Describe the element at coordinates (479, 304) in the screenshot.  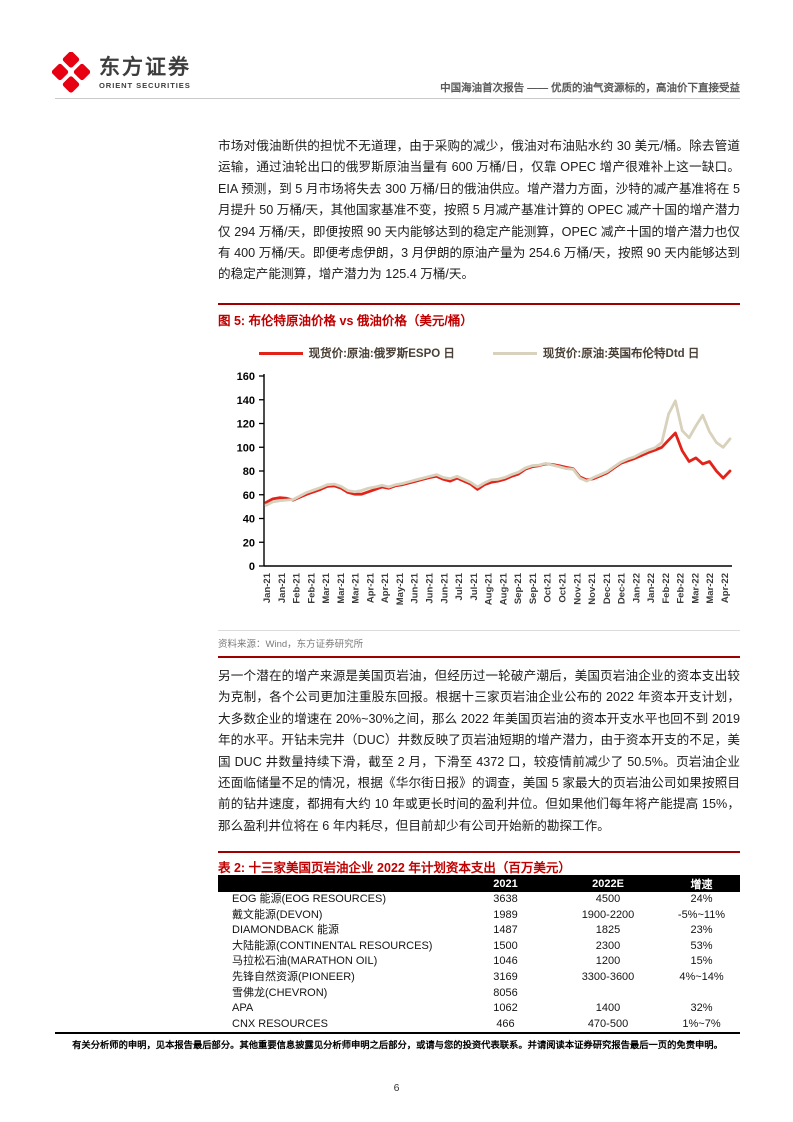
I see `figure-top-rule` at that location.